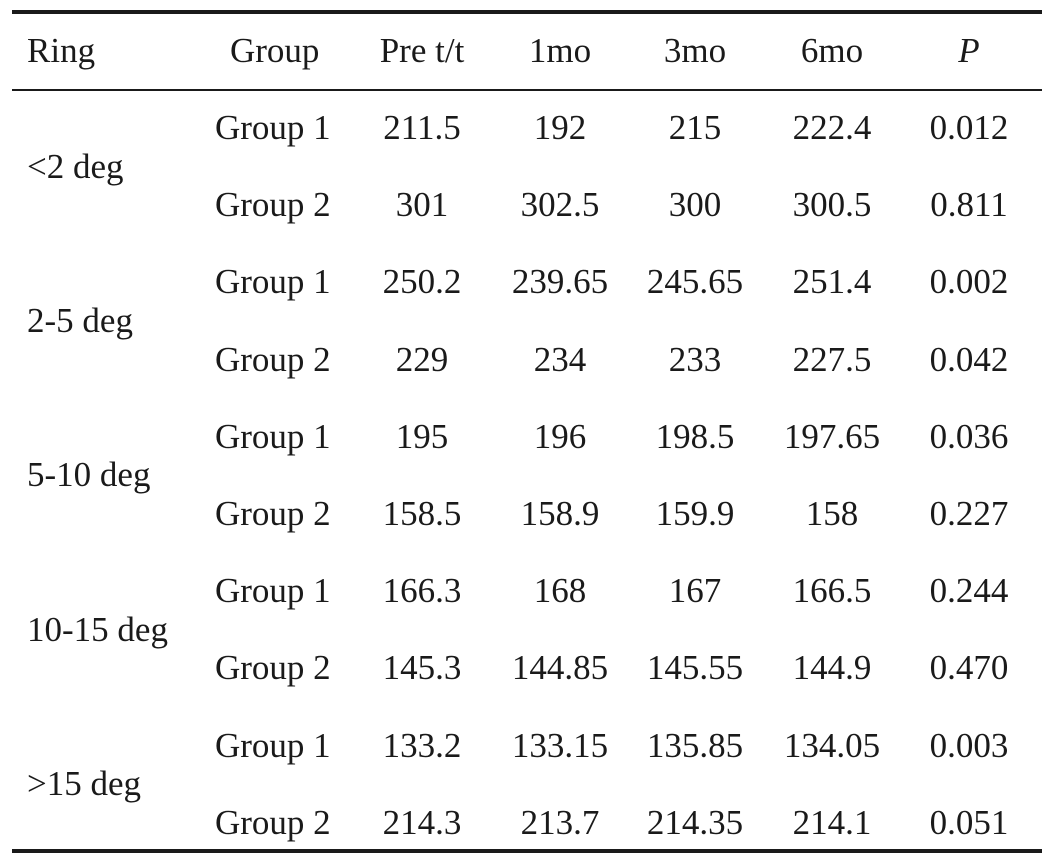 This screenshot has height=863, width=1059. I want to click on ring-label: <2 deg, so click(75, 166).